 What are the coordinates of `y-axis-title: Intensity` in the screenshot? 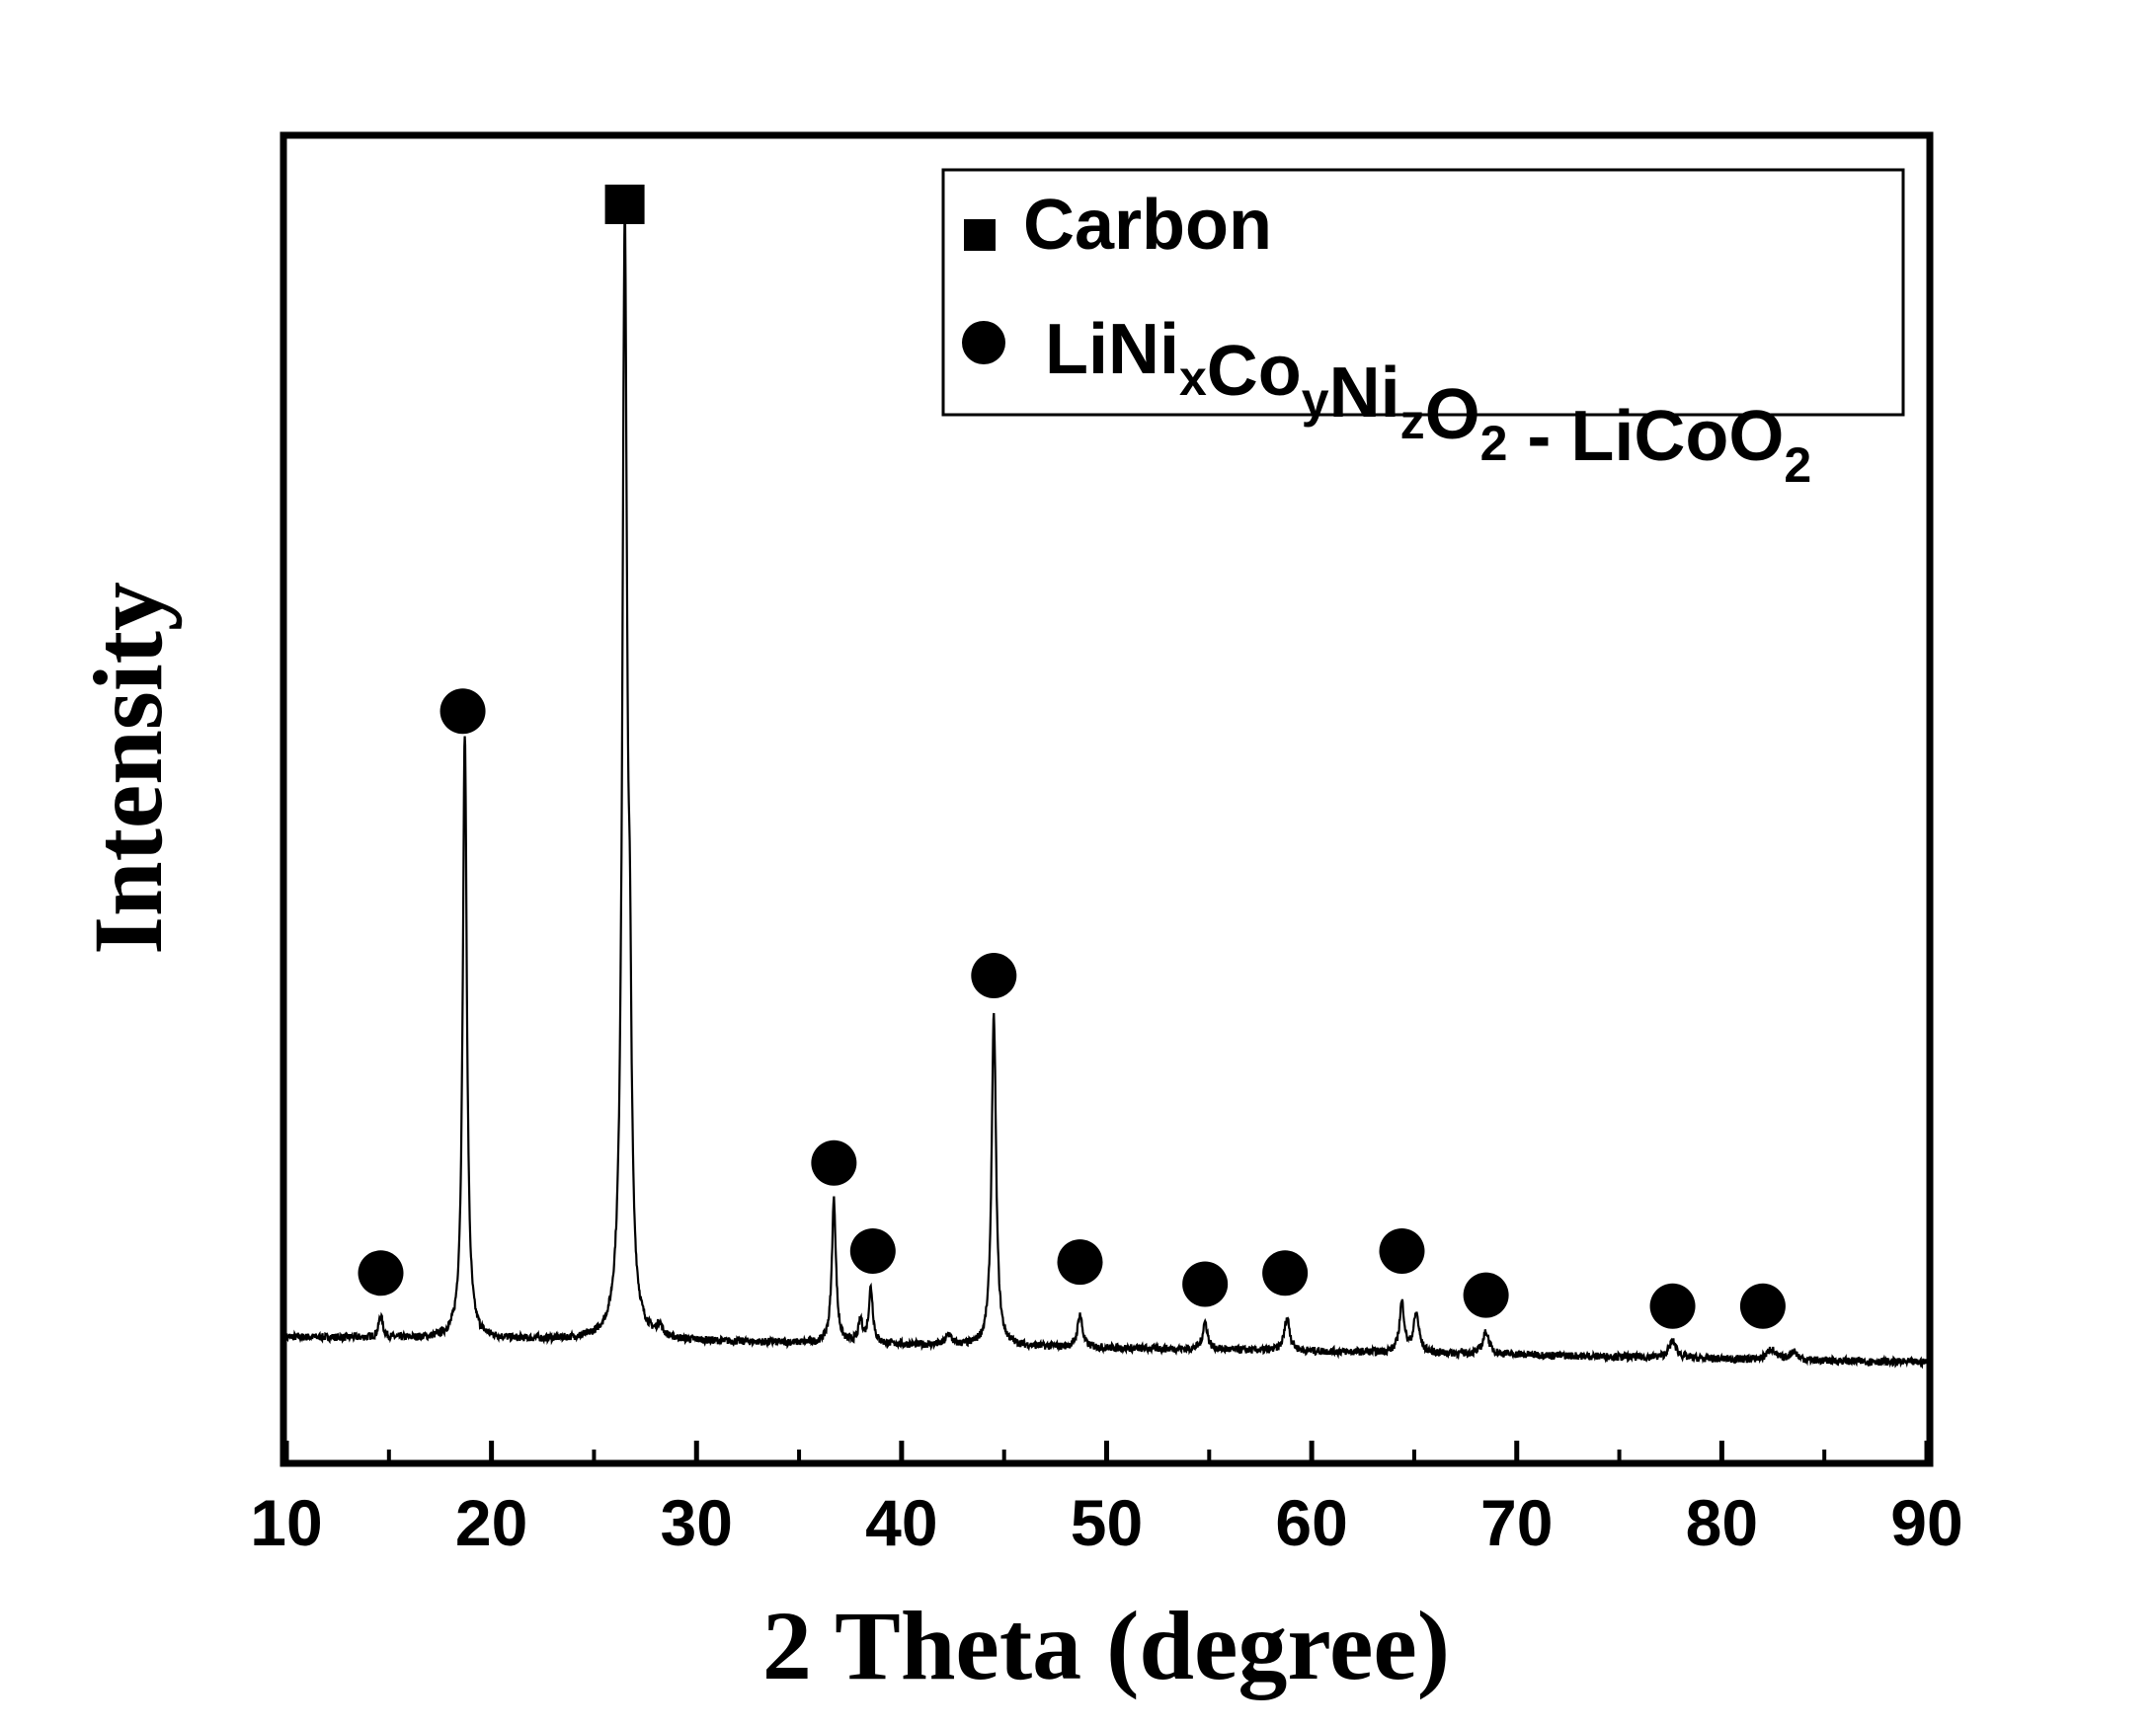 It's located at (128, 768).